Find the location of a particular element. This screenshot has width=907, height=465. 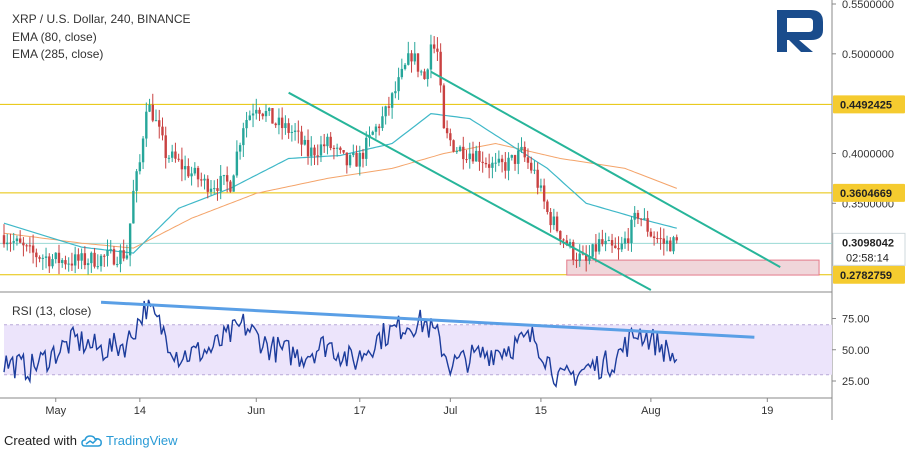

rsi-line is located at coordinates (340, 343).